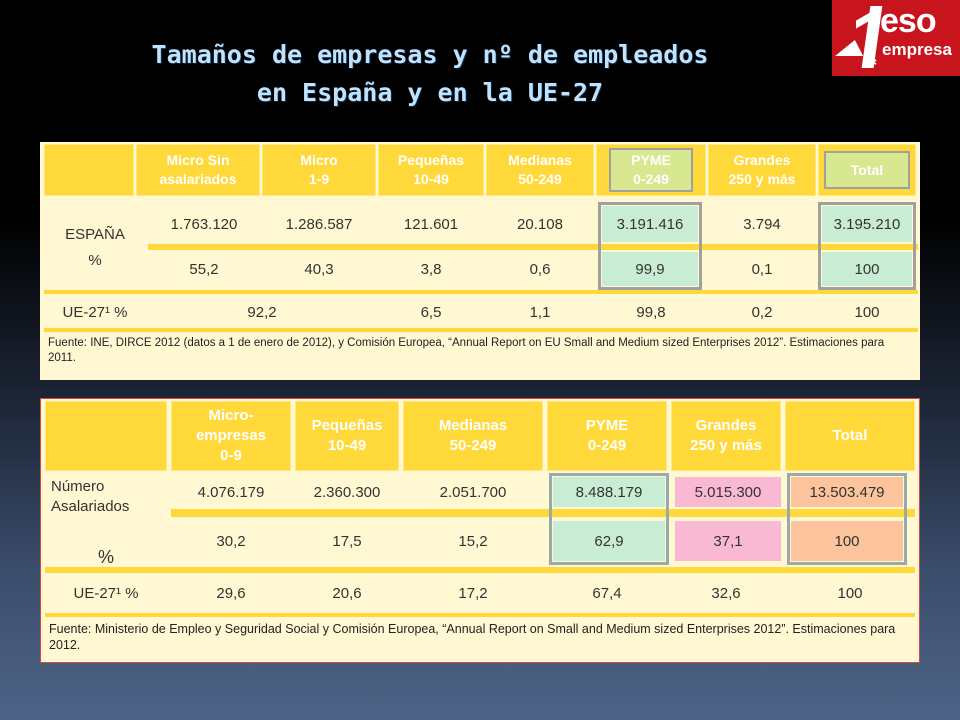  I want to click on asal-pct-medianas: 15,2, so click(473, 541).